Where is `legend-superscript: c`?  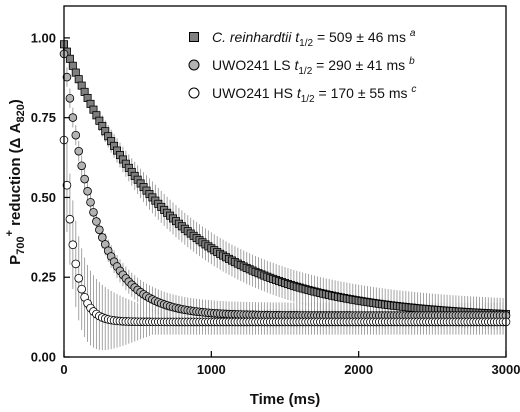 legend-superscript: c is located at coordinates (413, 89).